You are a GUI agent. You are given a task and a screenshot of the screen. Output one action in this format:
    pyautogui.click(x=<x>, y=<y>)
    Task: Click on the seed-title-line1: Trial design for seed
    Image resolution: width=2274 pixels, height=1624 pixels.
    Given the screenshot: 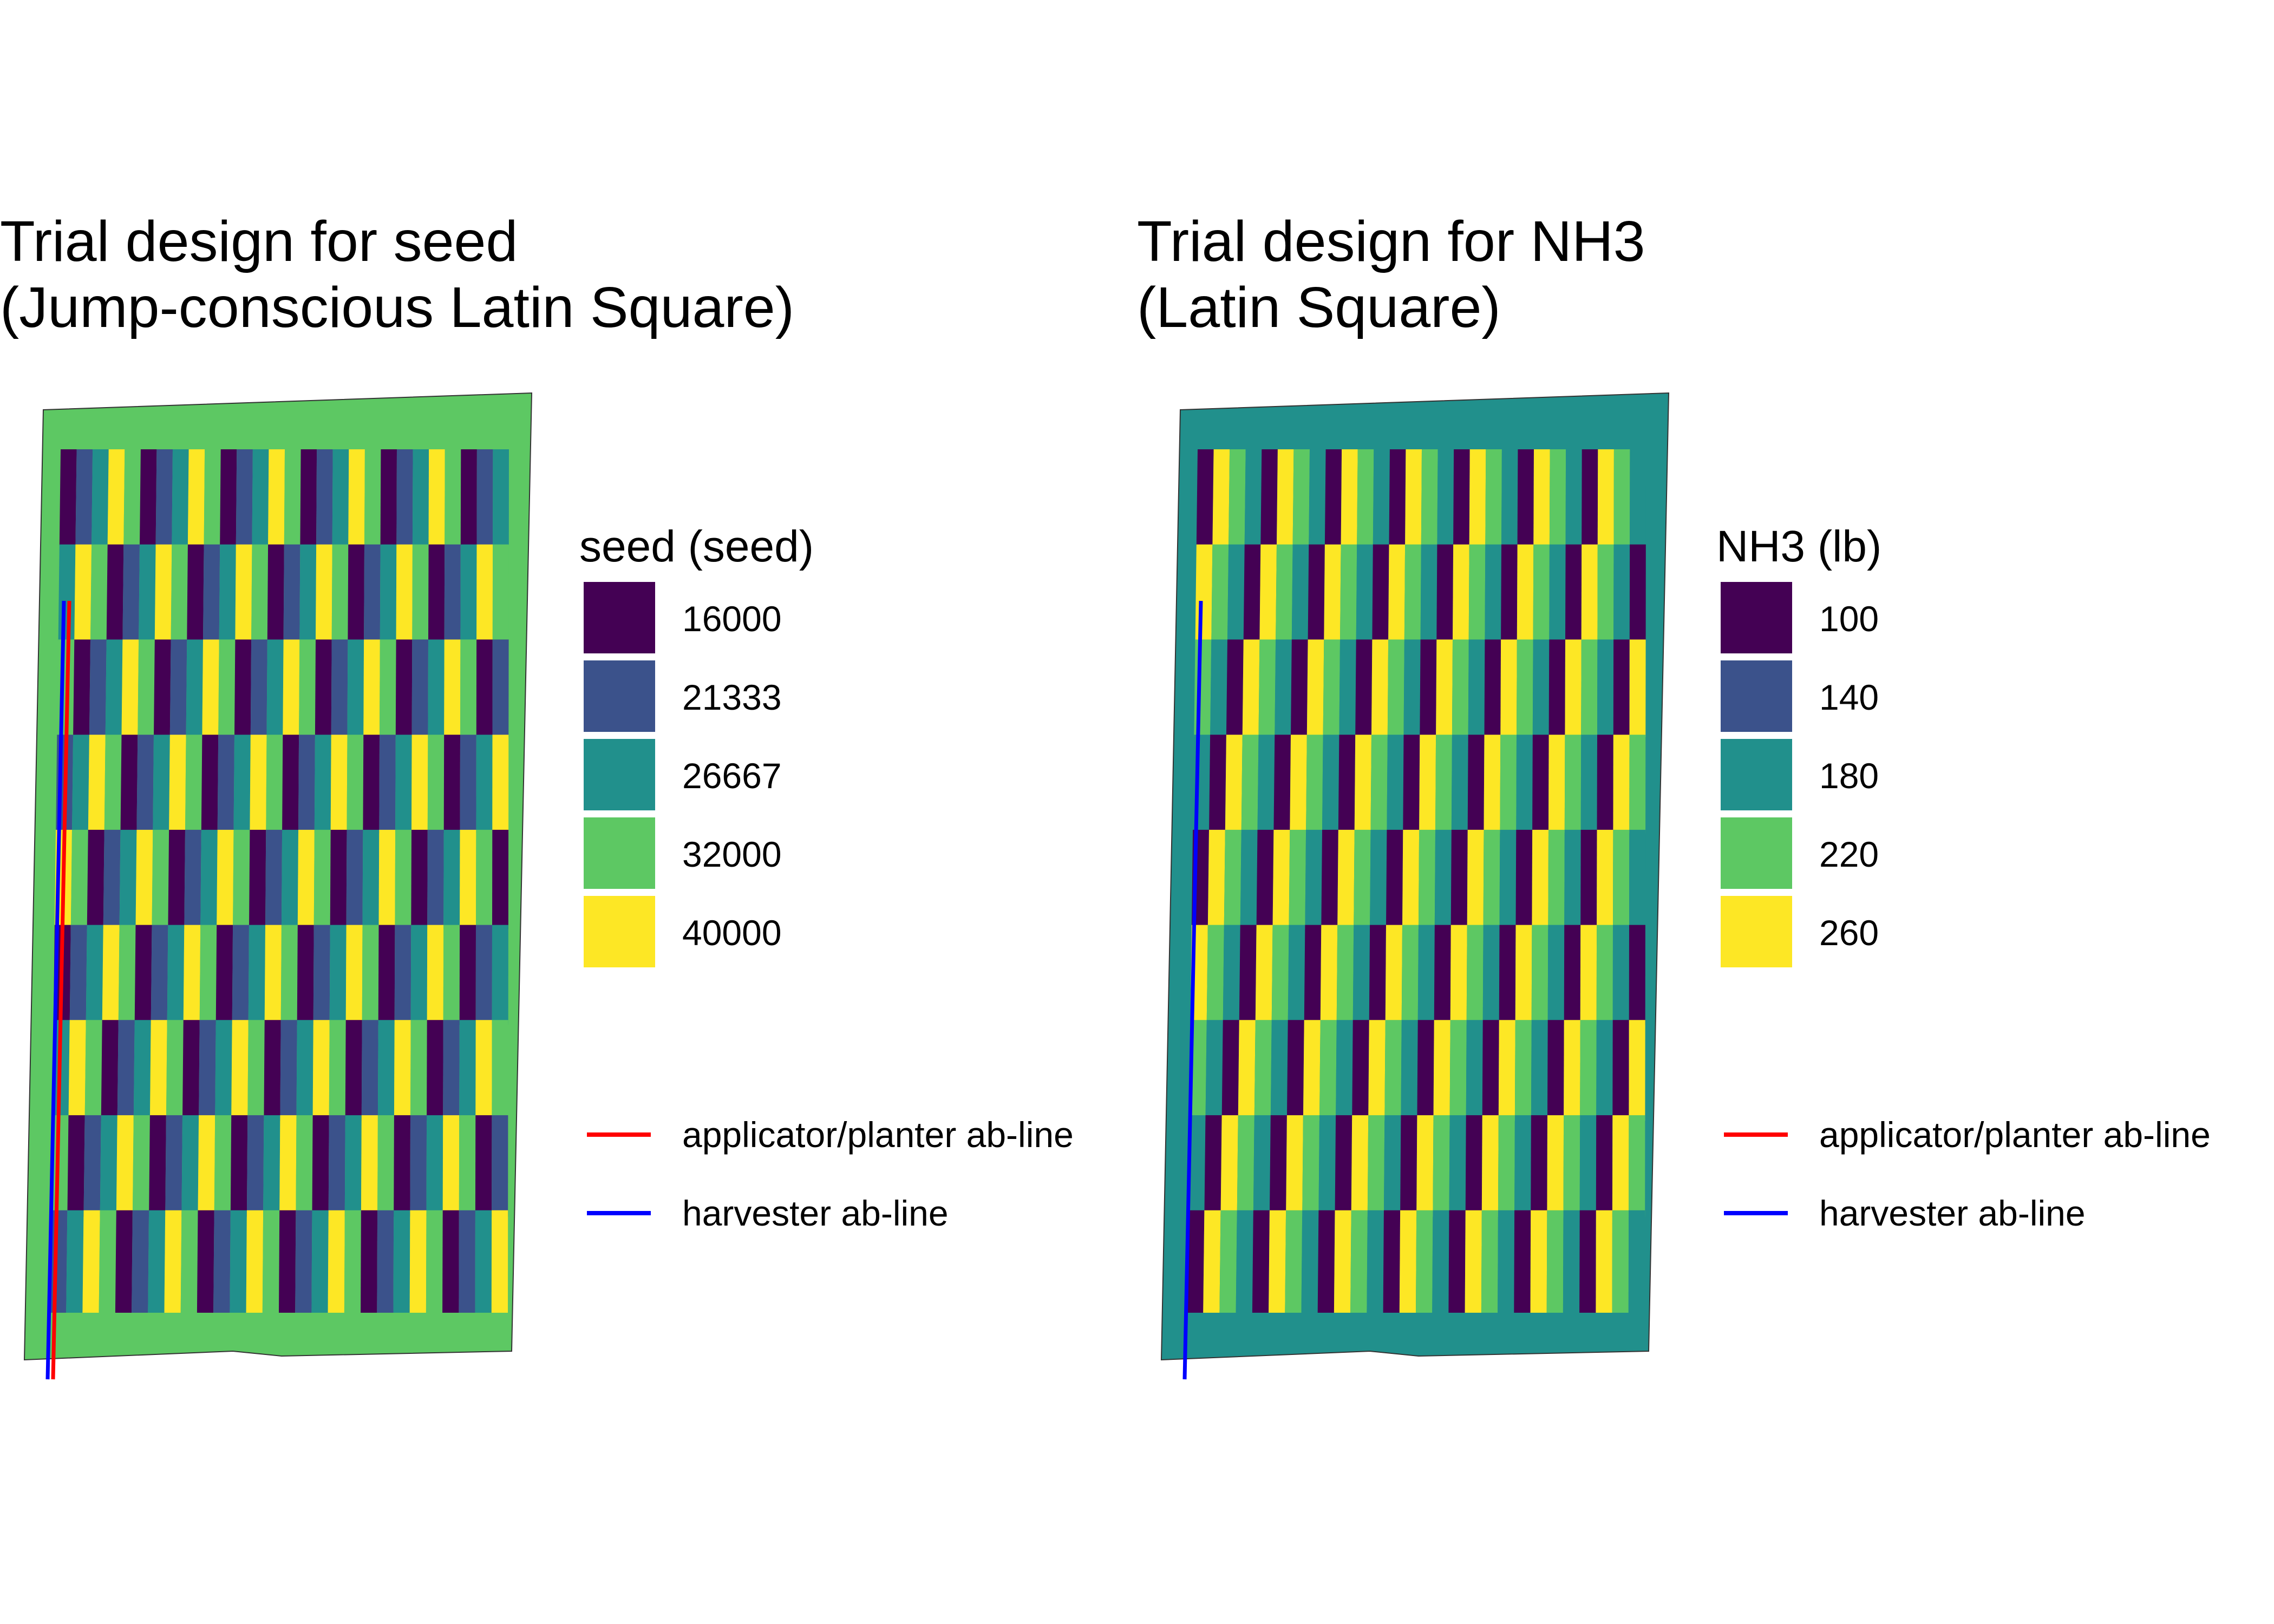 What is the action you would take?
    pyautogui.click(x=259, y=241)
    